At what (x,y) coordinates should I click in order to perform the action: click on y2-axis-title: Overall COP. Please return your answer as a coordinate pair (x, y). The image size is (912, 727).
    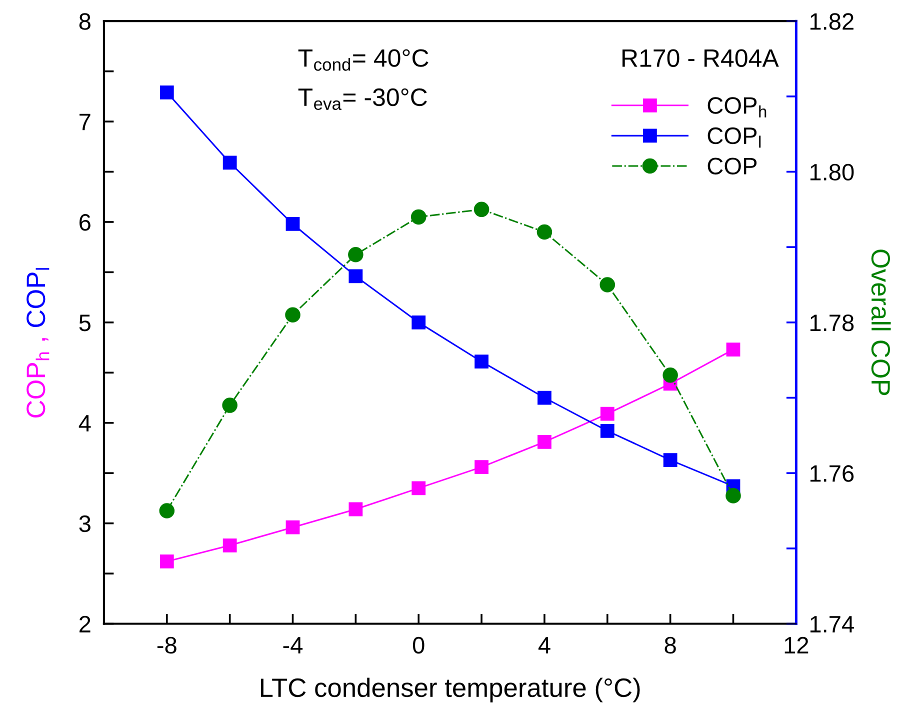
    Looking at the image, I should click on (881, 323).